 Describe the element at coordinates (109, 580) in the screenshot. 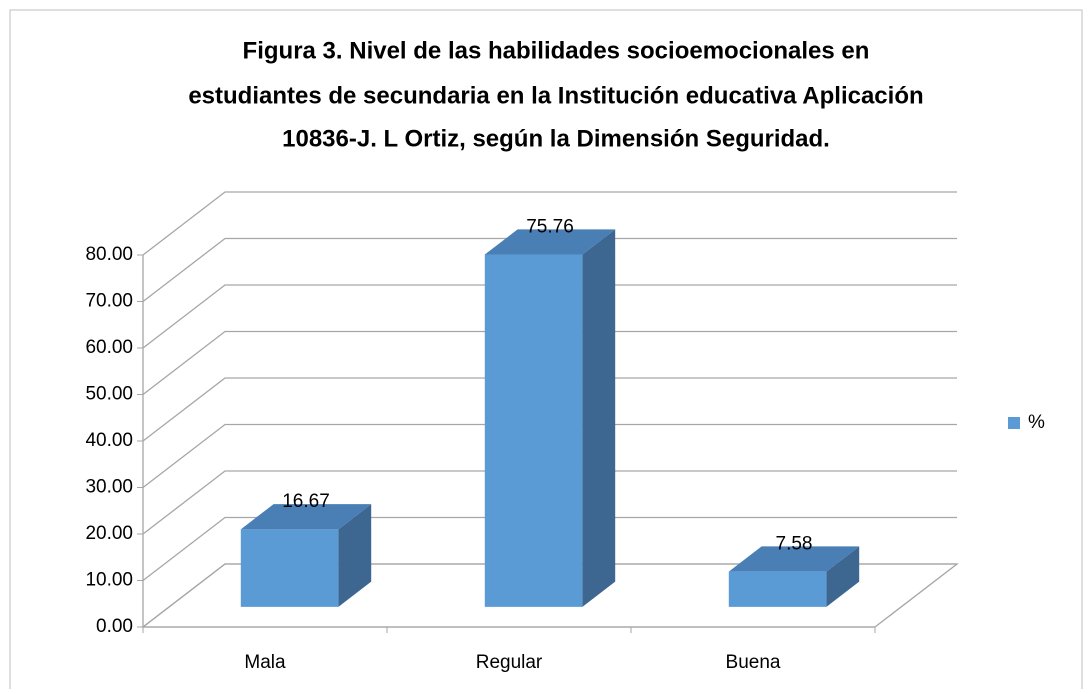

I see `y-tick-label: 10.00` at that location.